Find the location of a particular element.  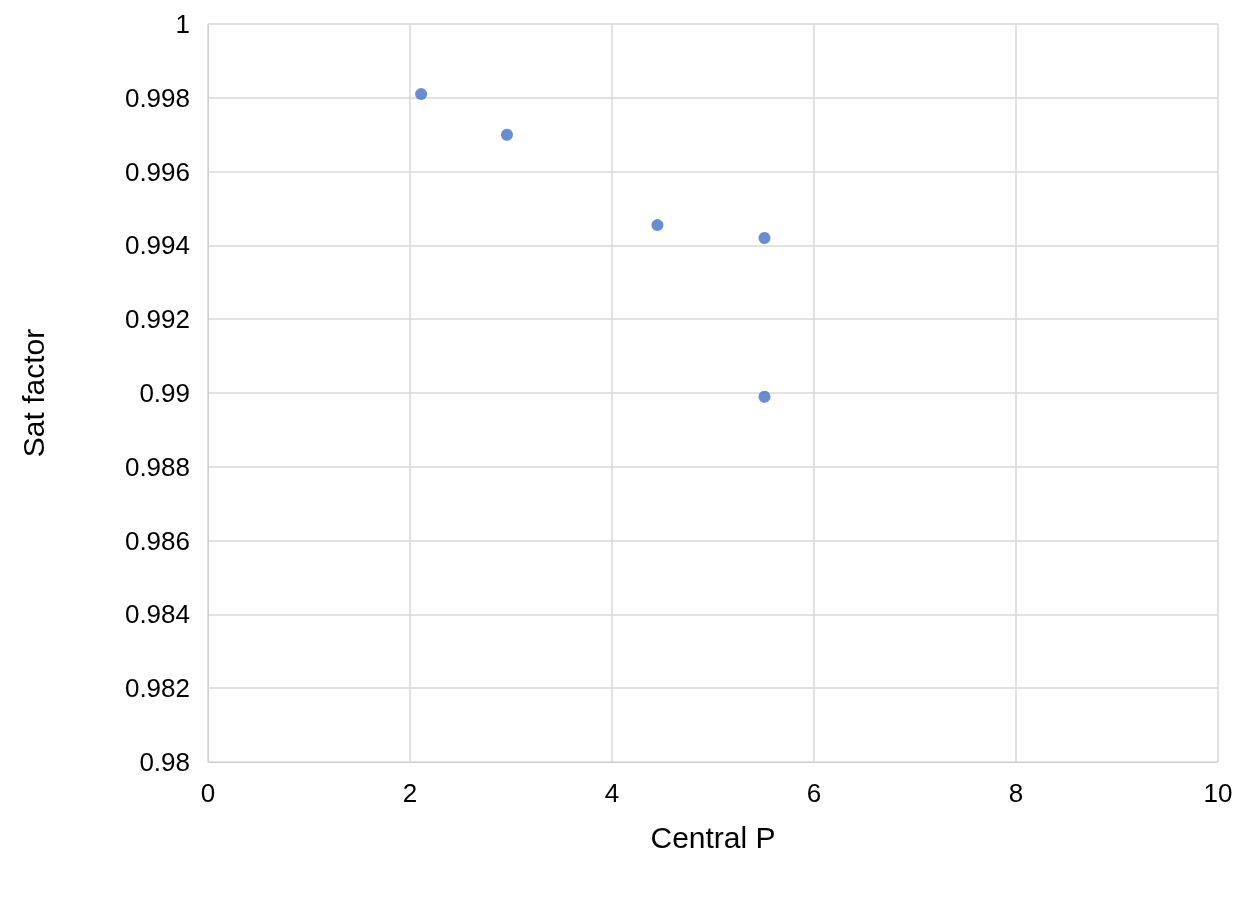

y-tick-label: 1 is located at coordinates (182, 24).